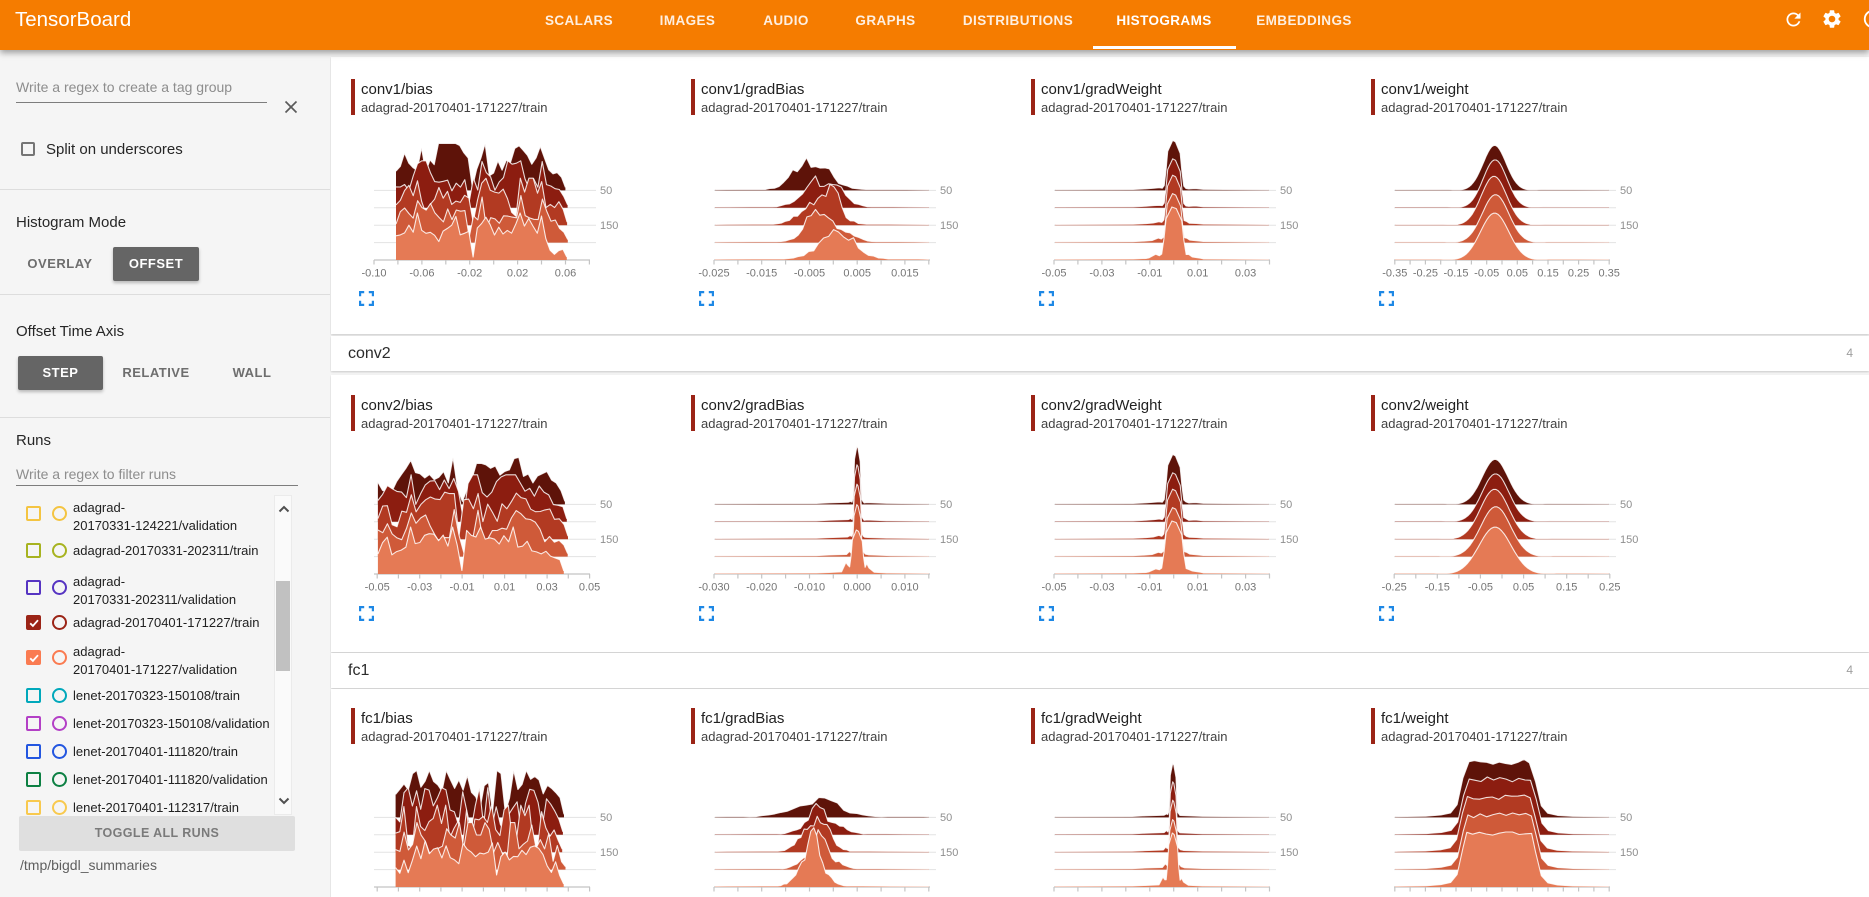  I want to click on svg-text: 0.000, so click(857, 587).